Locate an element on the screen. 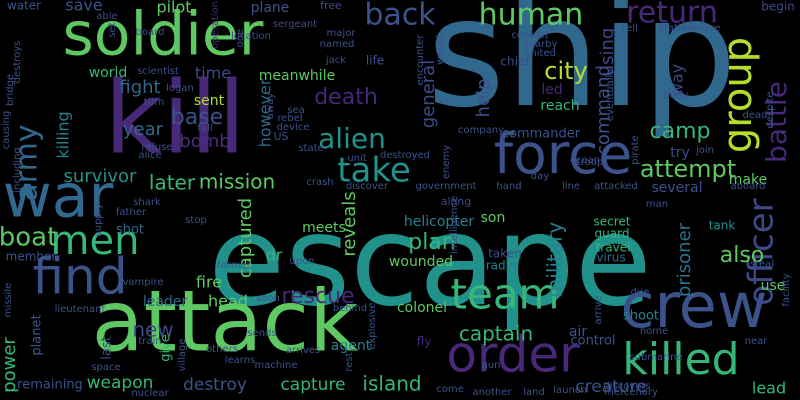 This screenshot has width=800, height=400. word-us: US is located at coordinates (280, 136).